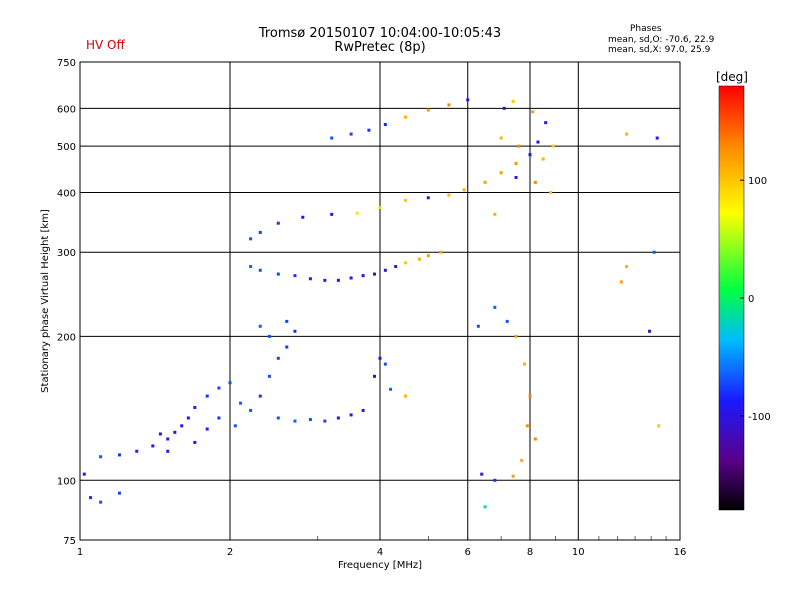  I want to click on y-tick-label: 200, so click(66, 337).